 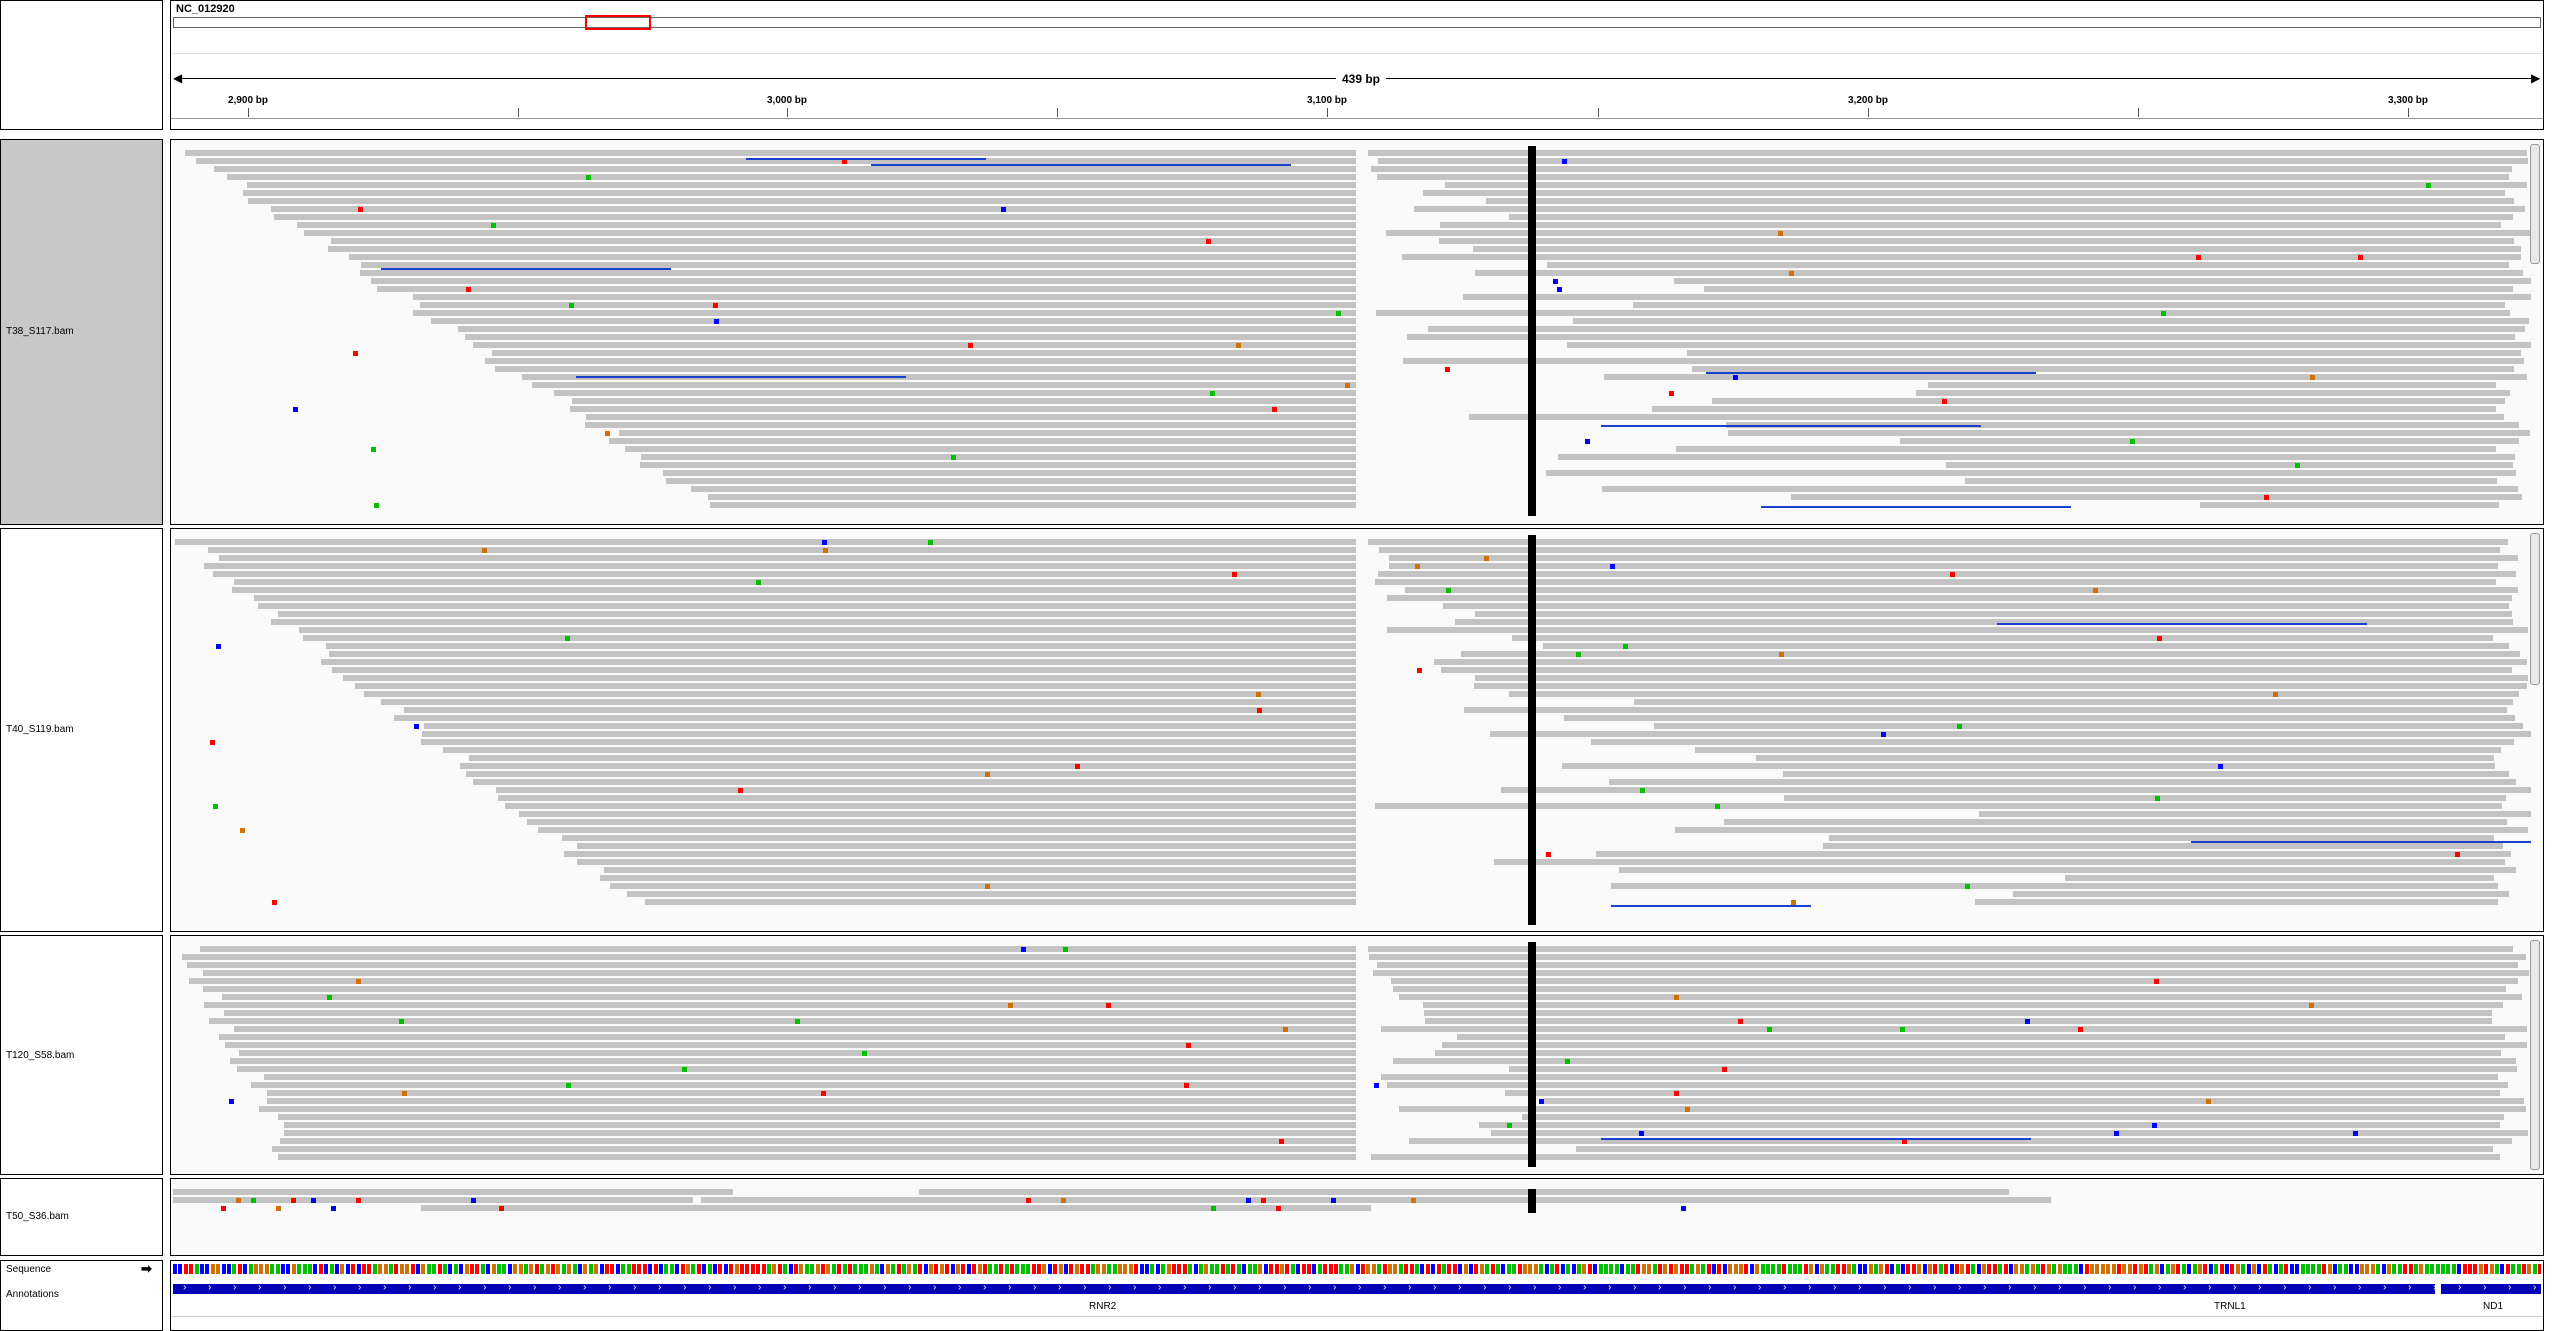 I want to click on gene-label: ND1, so click(x=2493, y=1306).